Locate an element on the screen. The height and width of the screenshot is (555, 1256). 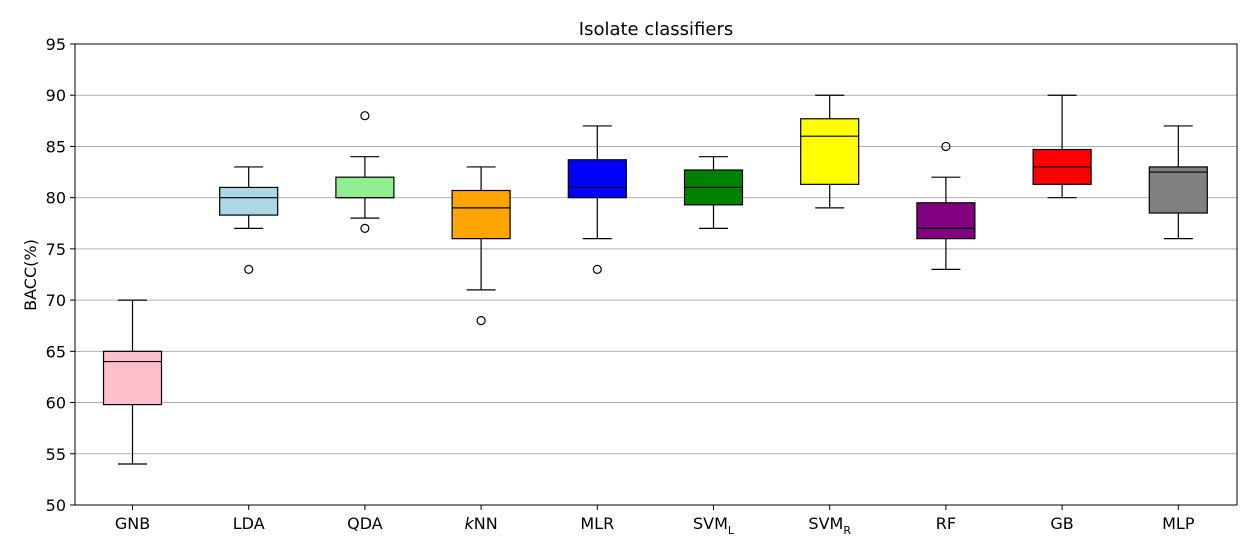
y-tick-label: 55 is located at coordinates (56, 454).